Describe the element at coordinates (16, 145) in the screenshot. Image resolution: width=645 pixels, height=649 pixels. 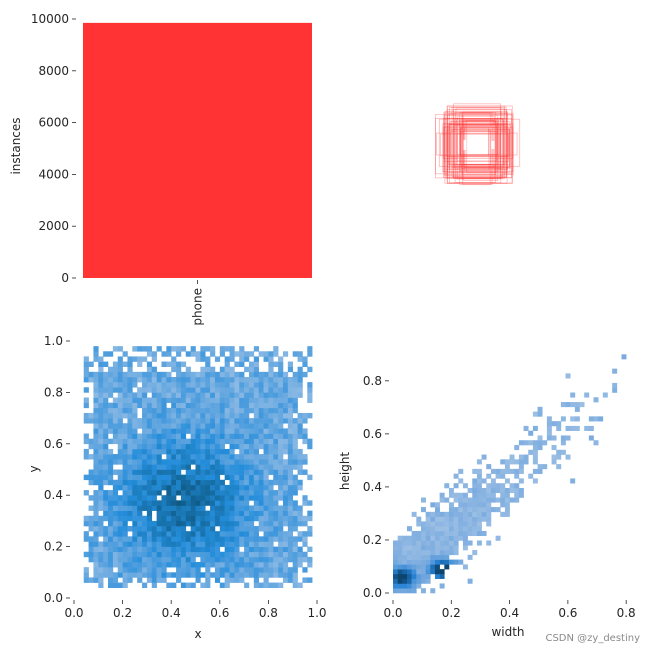
I see `instances-y-axis-label: instances` at that location.